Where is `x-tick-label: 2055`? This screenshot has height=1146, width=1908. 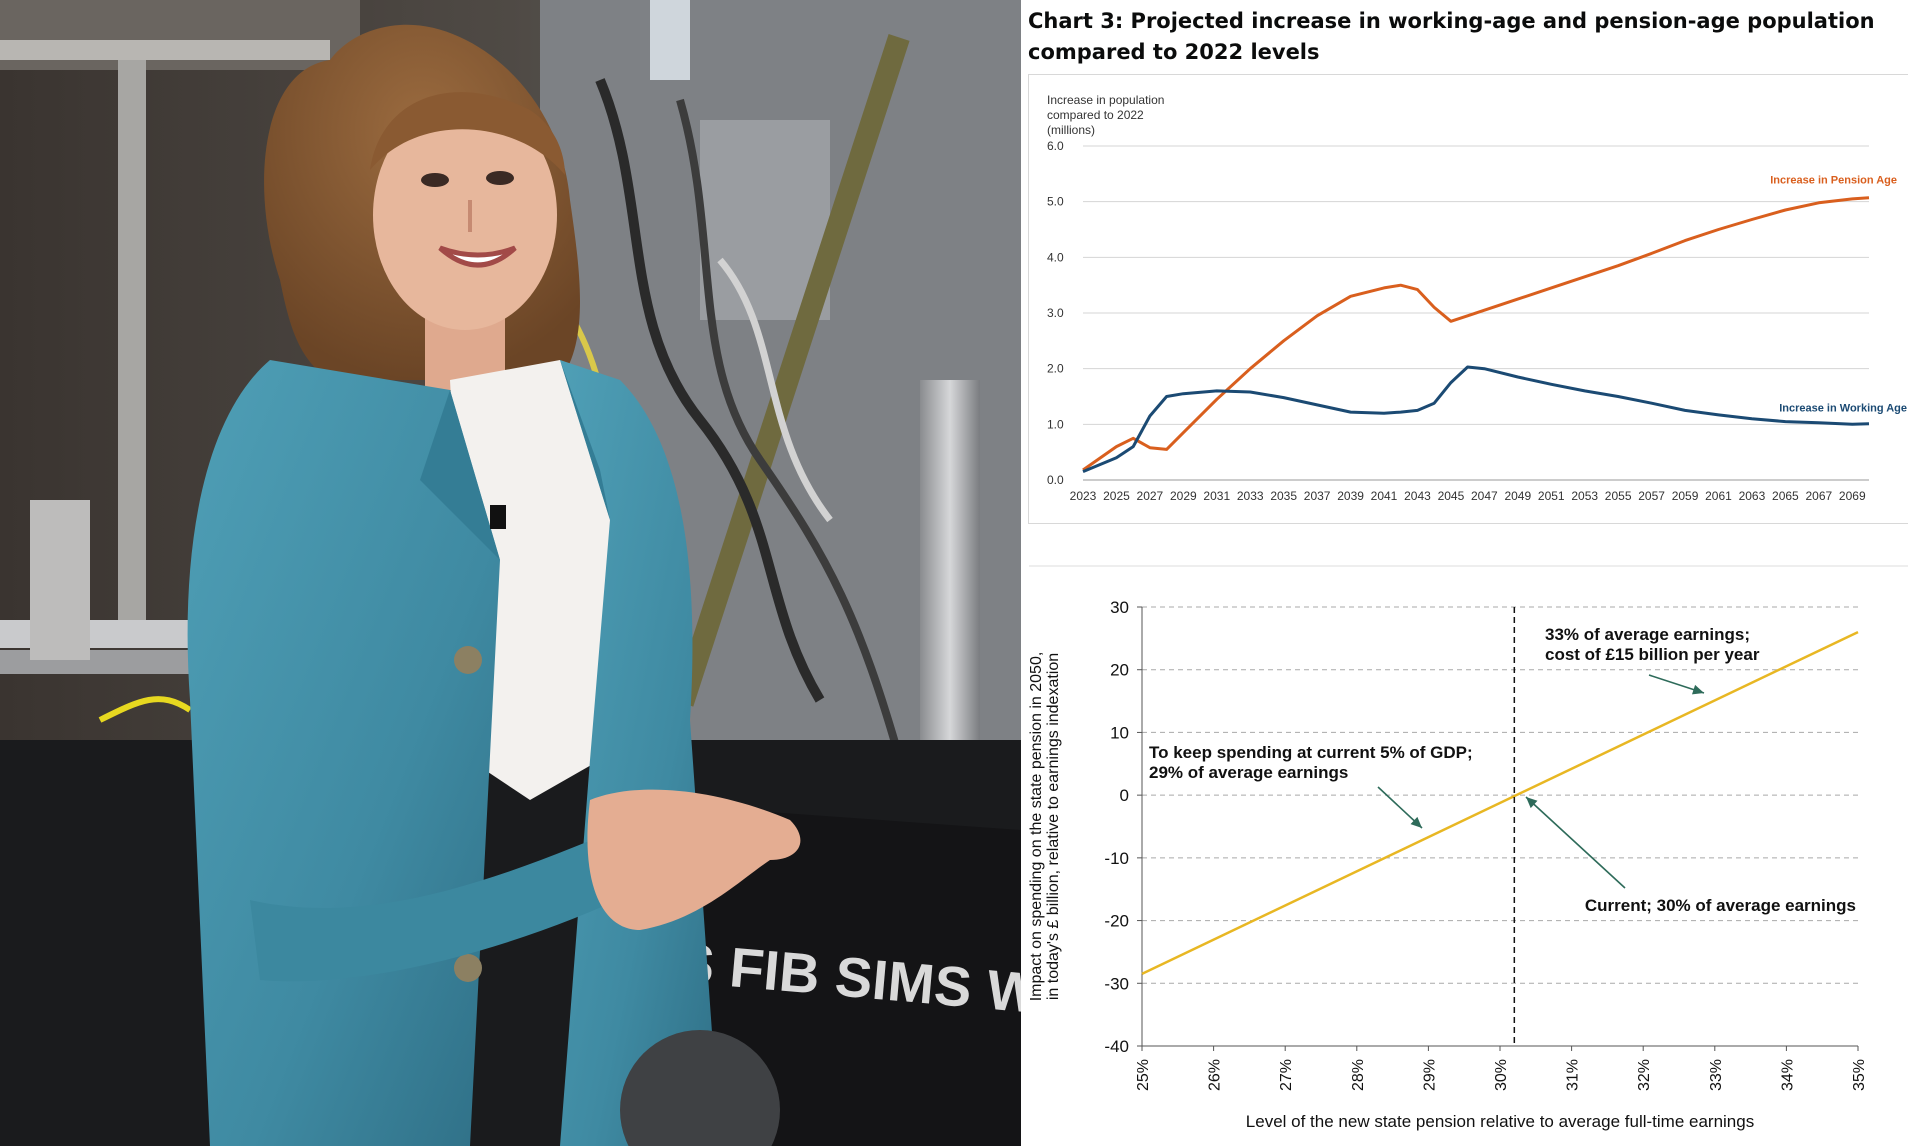 x-tick-label: 2055 is located at coordinates (1618, 496).